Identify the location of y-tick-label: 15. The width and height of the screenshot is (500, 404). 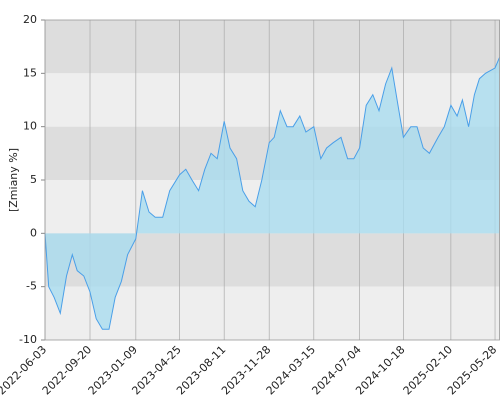
(30, 72).